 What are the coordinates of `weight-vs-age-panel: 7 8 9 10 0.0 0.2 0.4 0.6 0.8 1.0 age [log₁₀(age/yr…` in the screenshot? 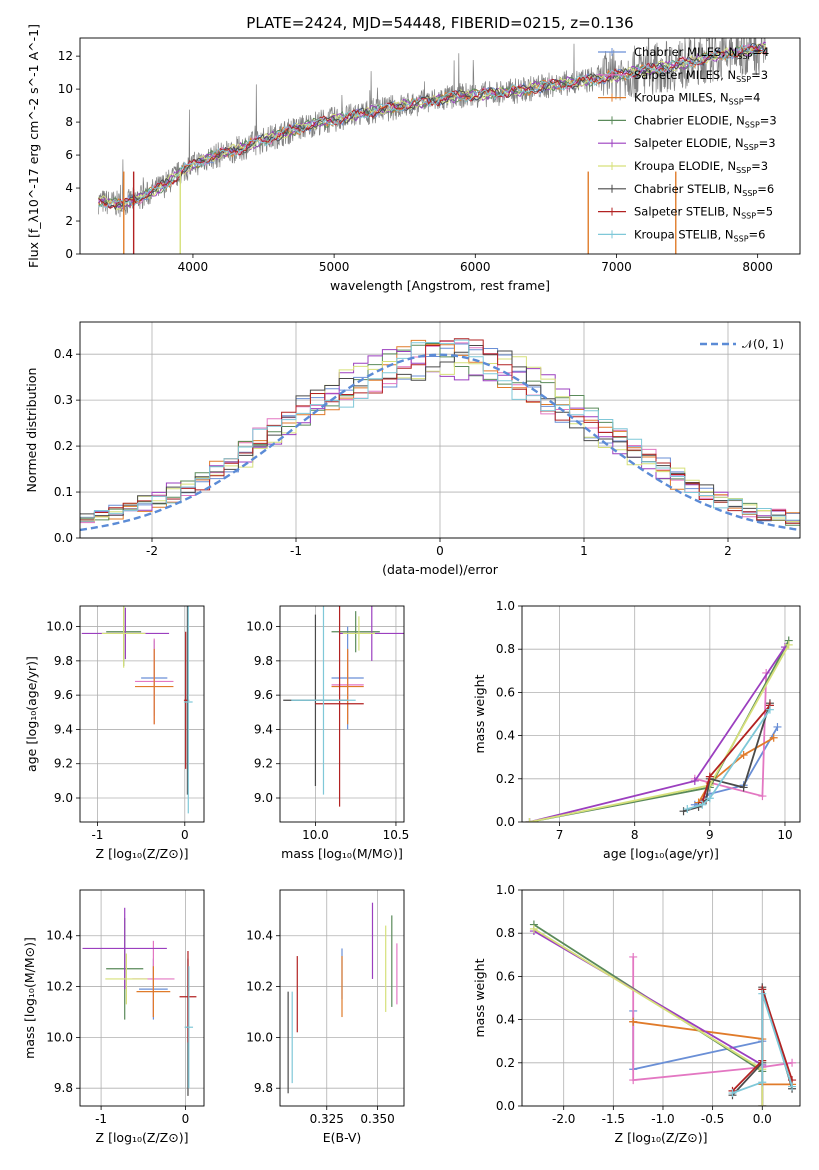 It's located at (636, 730).